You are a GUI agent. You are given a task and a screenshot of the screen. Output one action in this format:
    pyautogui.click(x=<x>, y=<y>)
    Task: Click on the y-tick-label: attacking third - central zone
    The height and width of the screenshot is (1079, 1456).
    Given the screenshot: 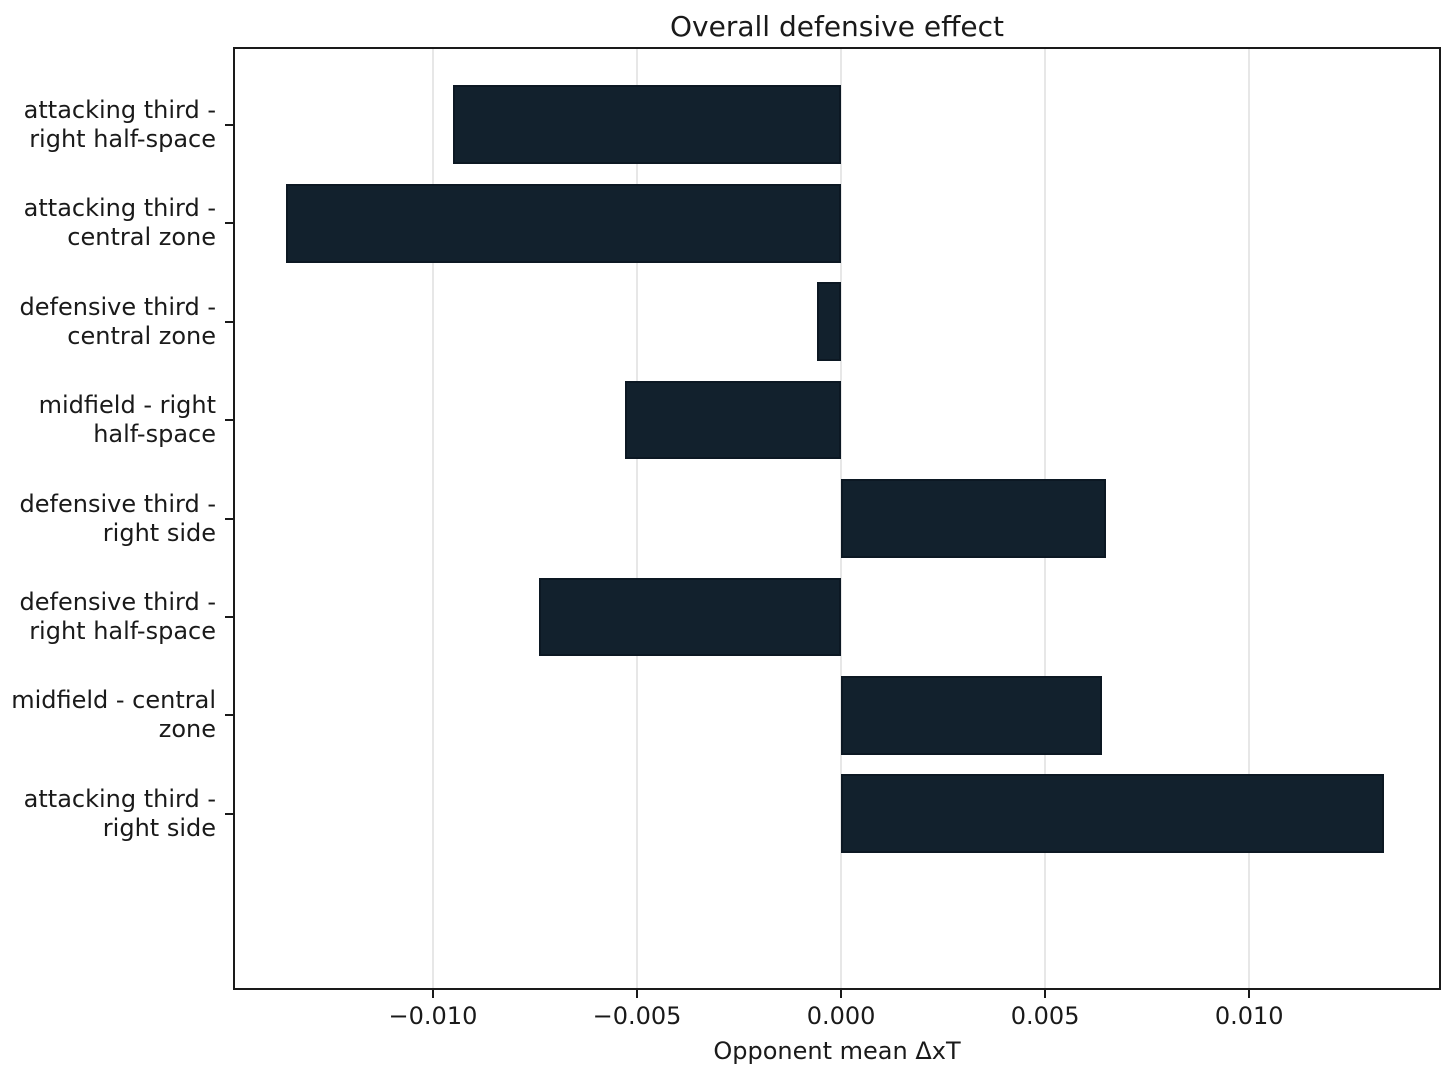 What is the action you would take?
    pyautogui.click(x=108, y=223)
    